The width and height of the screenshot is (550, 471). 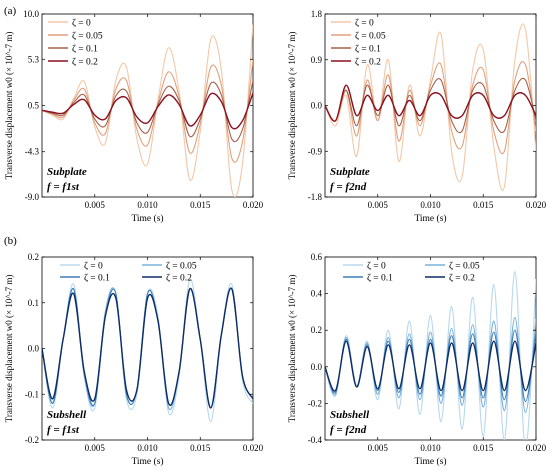 What do you see at coordinates (317, 294) in the screenshot?
I see `y-tick-label: 0.4` at bounding box center [317, 294].